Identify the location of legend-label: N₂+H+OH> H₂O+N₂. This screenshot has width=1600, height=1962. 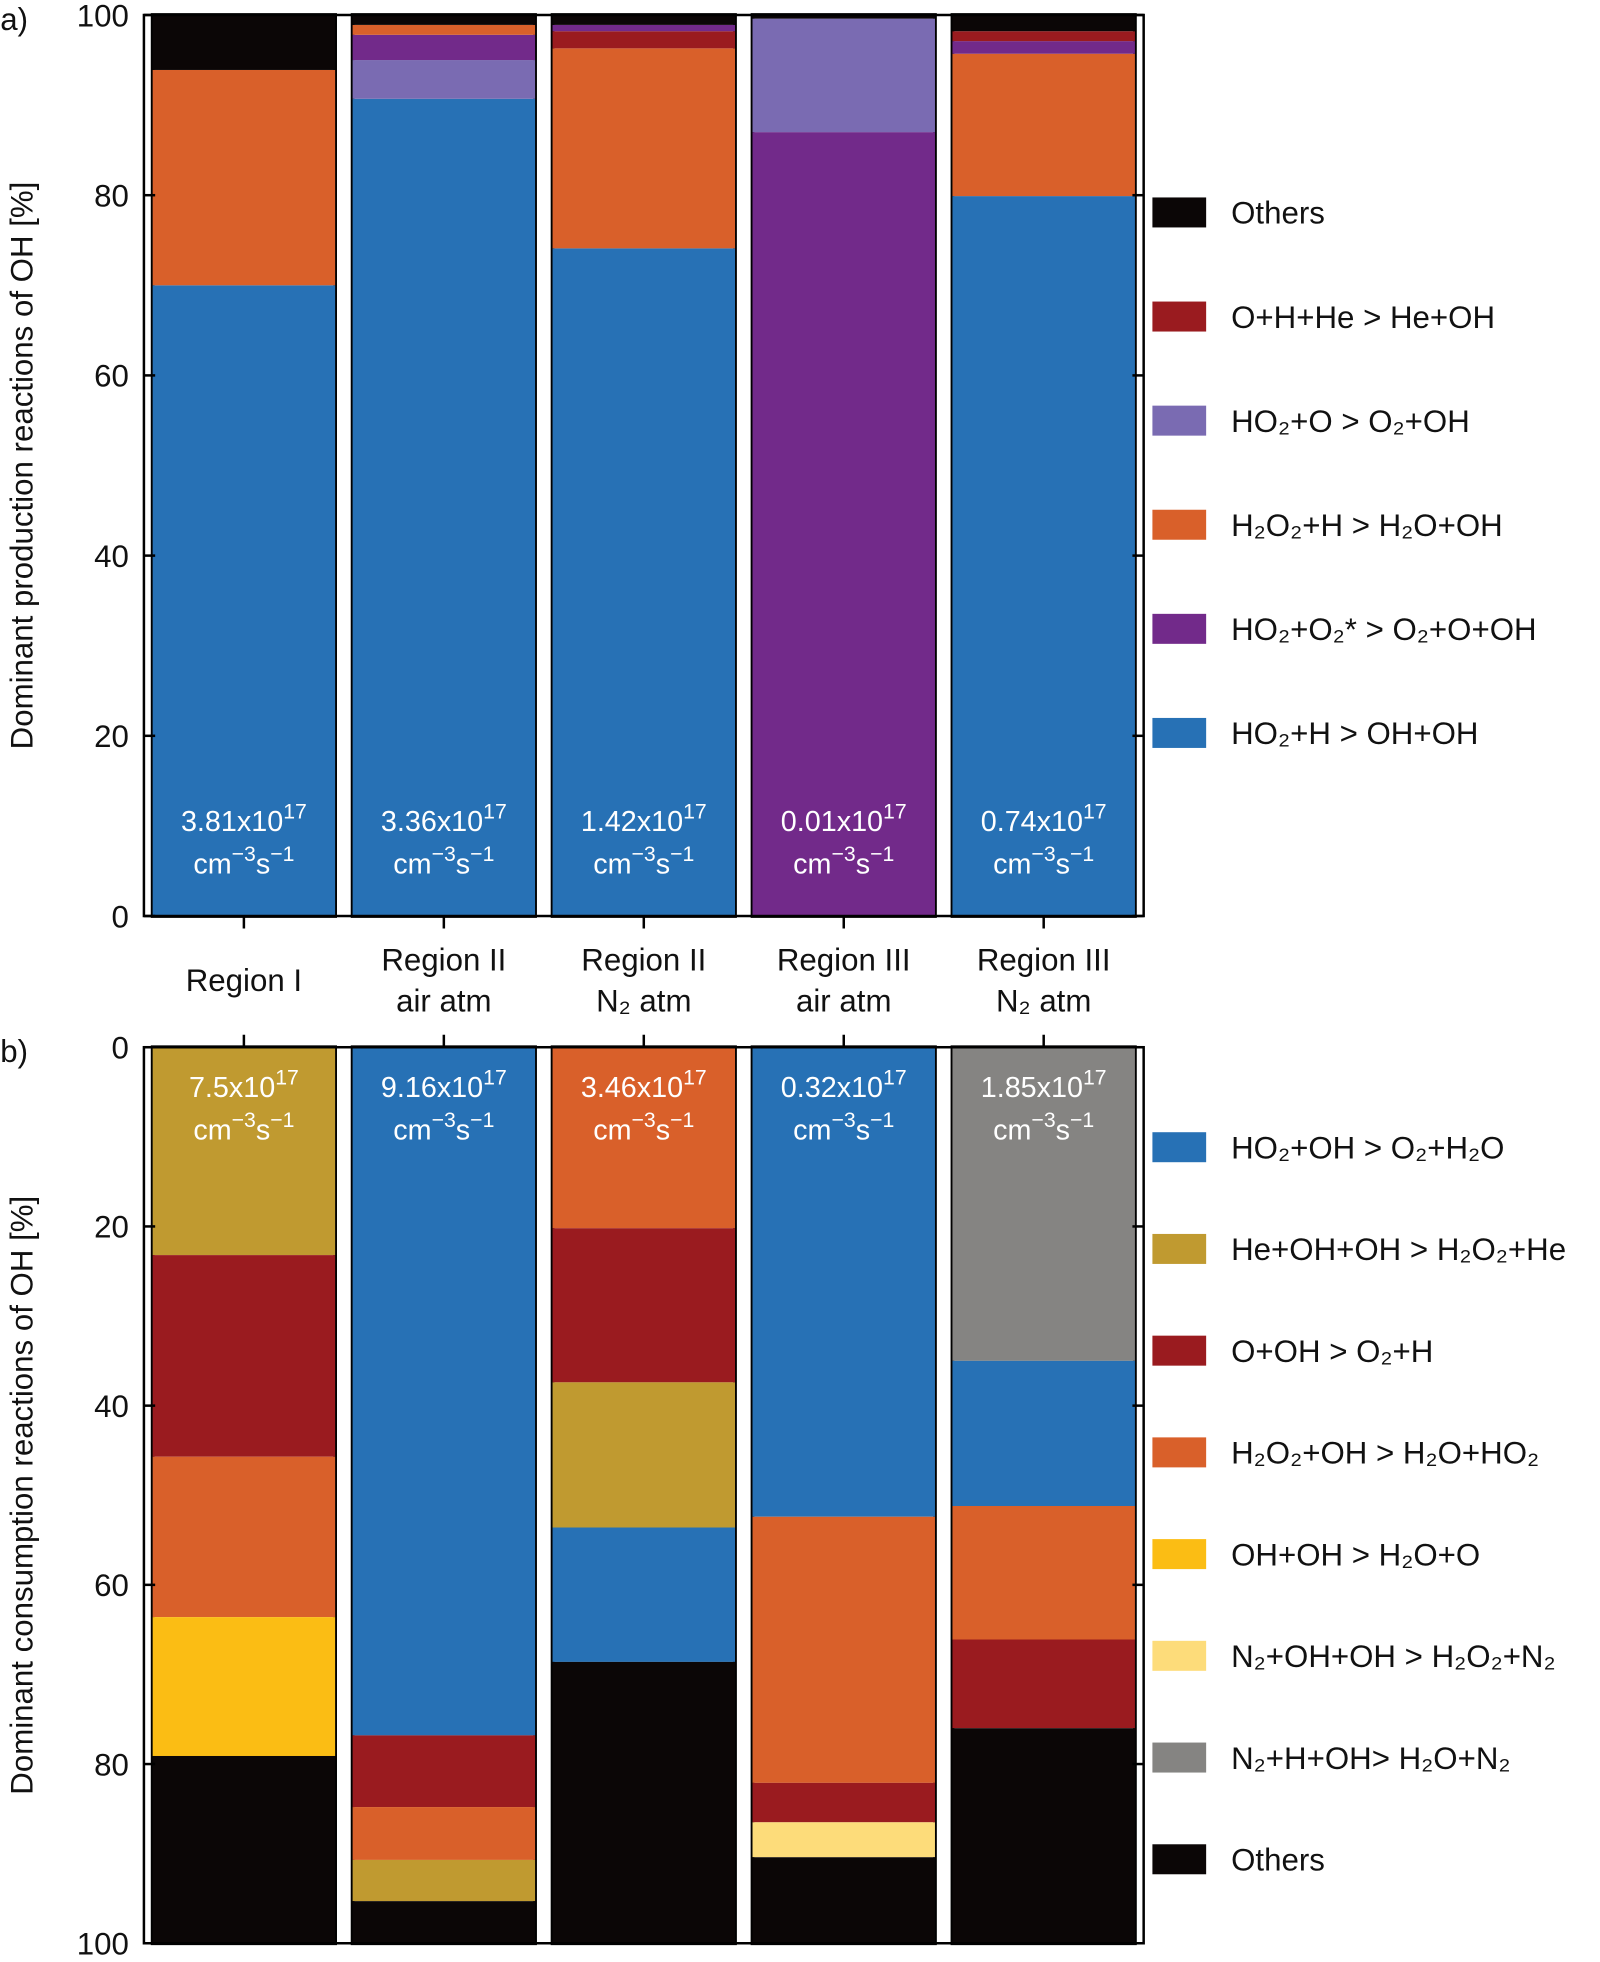
(1370, 1758).